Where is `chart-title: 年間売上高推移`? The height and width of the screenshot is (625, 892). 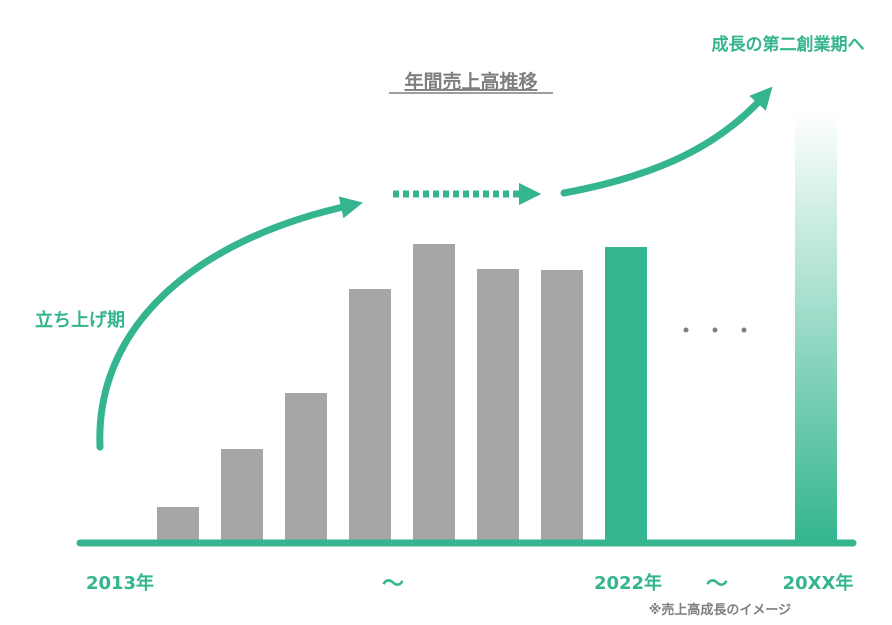 chart-title: 年間売上高推移 is located at coordinates (470, 81).